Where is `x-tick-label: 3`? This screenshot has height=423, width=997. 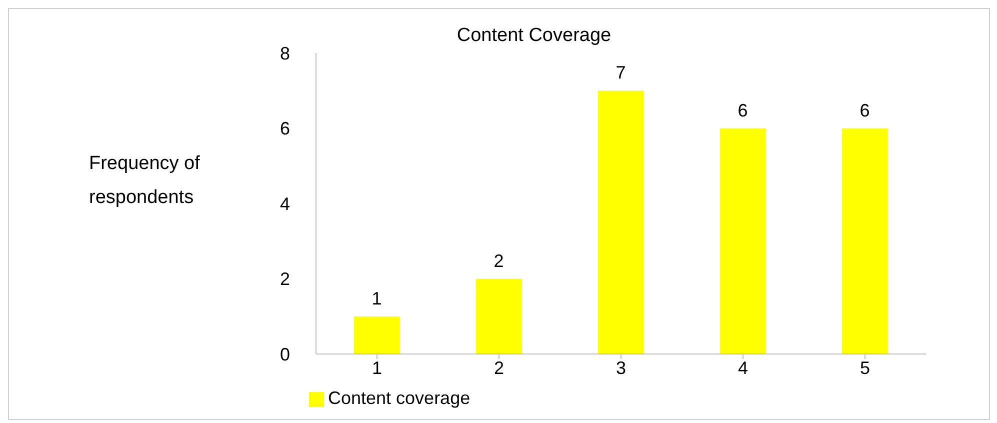
x-tick-label: 3 is located at coordinates (621, 368).